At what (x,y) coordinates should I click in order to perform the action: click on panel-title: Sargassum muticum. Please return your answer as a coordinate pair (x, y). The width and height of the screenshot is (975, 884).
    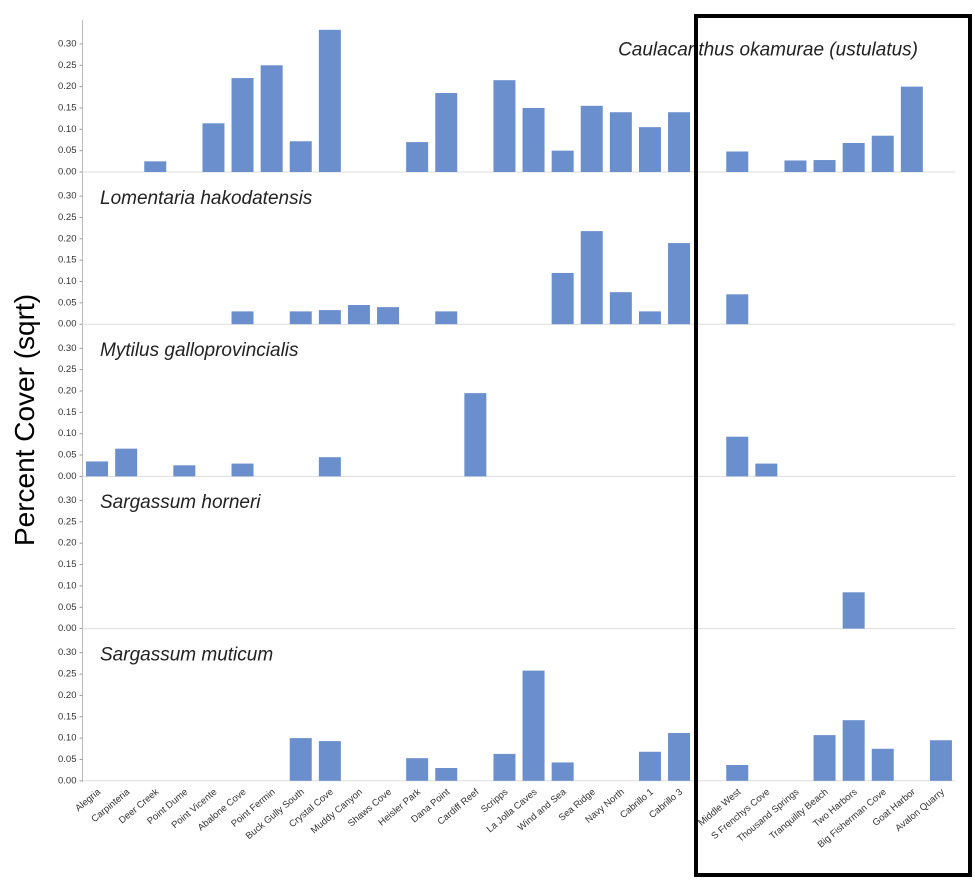
    Looking at the image, I should click on (186, 654).